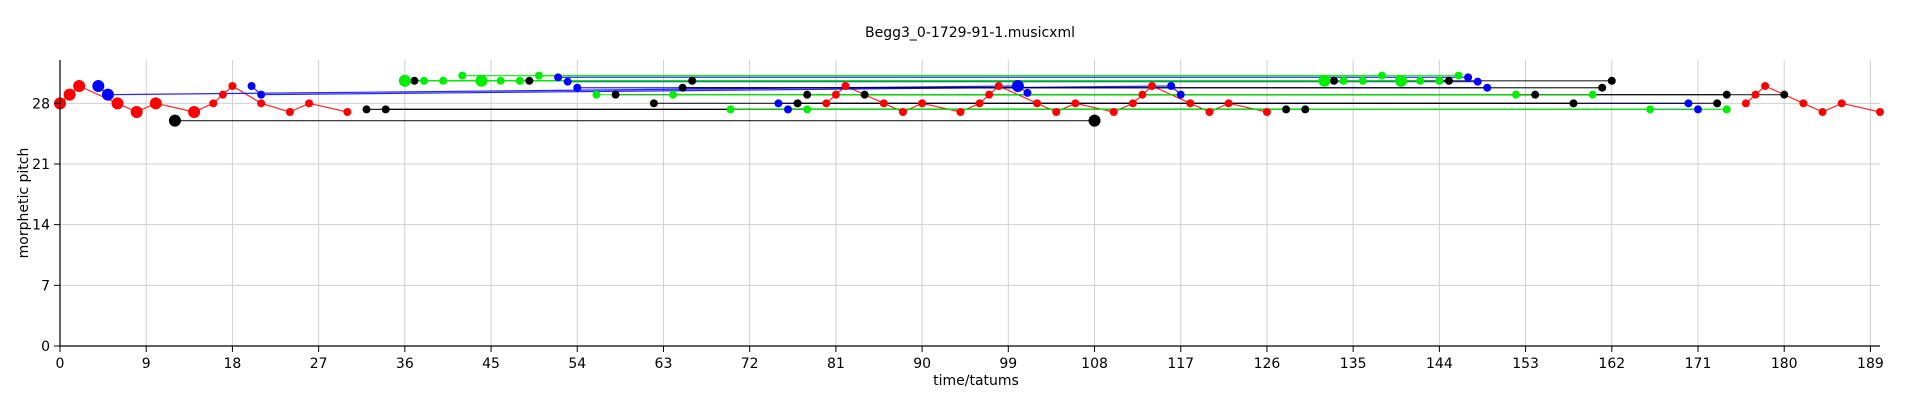  I want to click on x-tick-label: 108, so click(1094, 364).